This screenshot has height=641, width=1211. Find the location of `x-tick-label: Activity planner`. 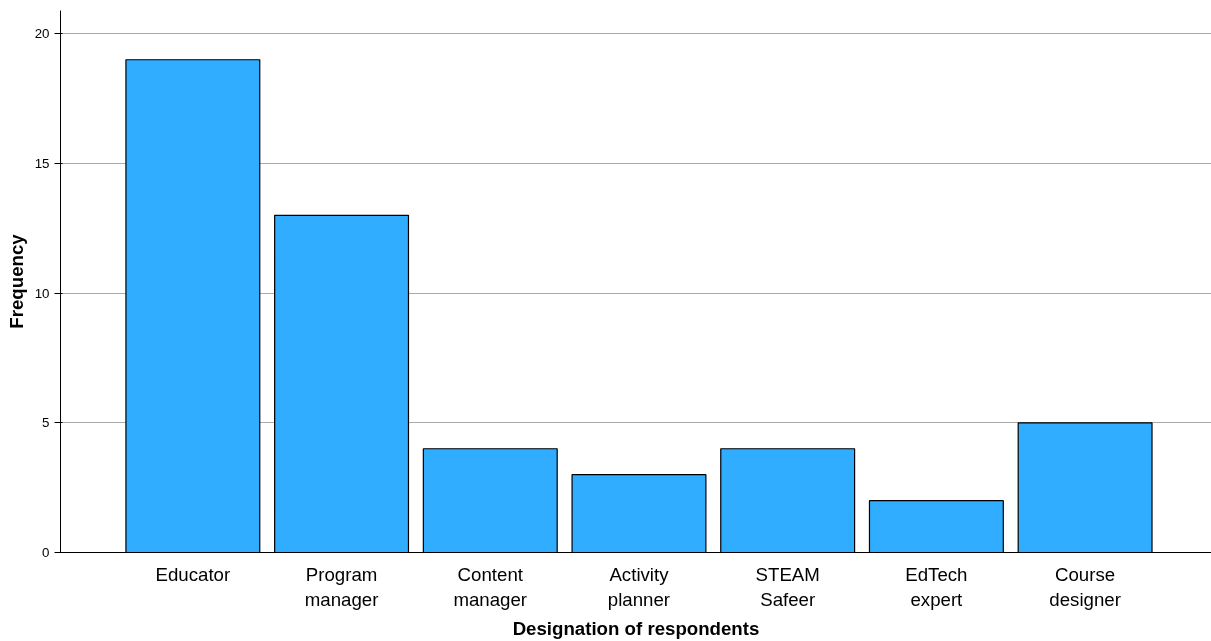

x-tick-label: Activity planner is located at coordinates (639, 586).